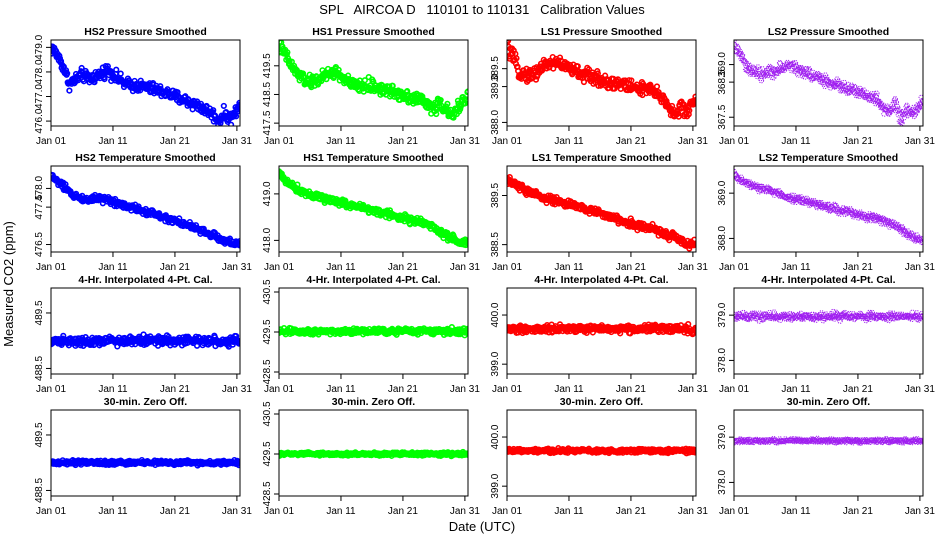 This screenshot has height=540, width=936. Describe the element at coordinates (267, 239) in the screenshot. I see `y-tick-label: 418.0` at that location.